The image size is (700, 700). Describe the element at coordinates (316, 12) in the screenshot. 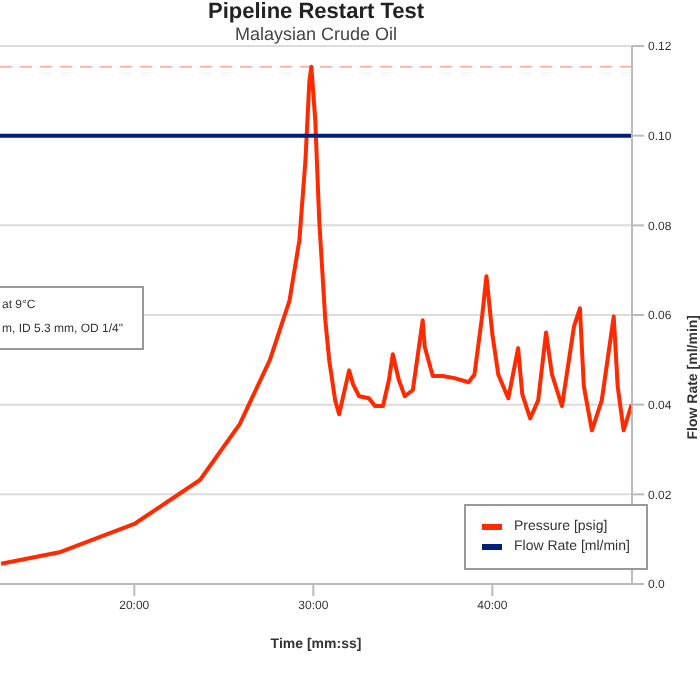

I see `chart-title: Pipeline Restart Test` at that location.